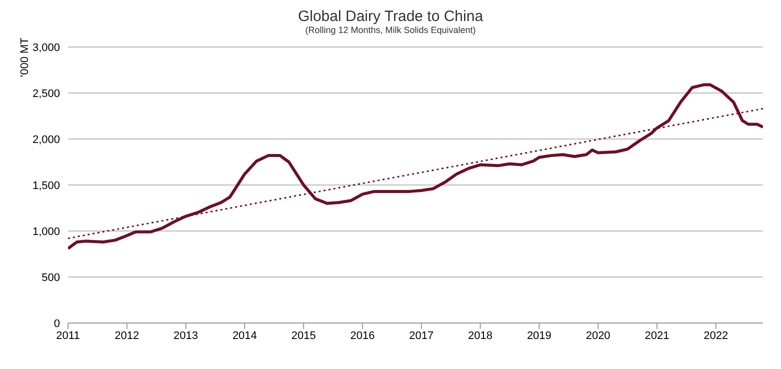 This screenshot has height=369, width=781. Describe the element at coordinates (68, 336) in the screenshot. I see `x-tick-label: 2011` at that location.